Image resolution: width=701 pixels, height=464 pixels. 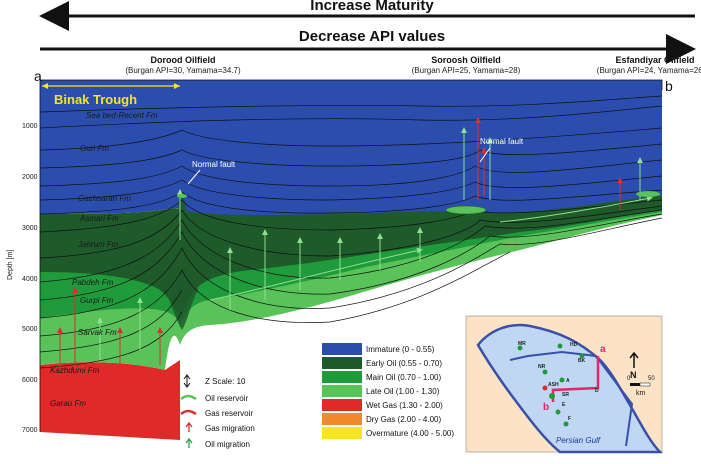 I want to click on normal-fault-annotation-1: Normal fault, so click(x=211, y=172).